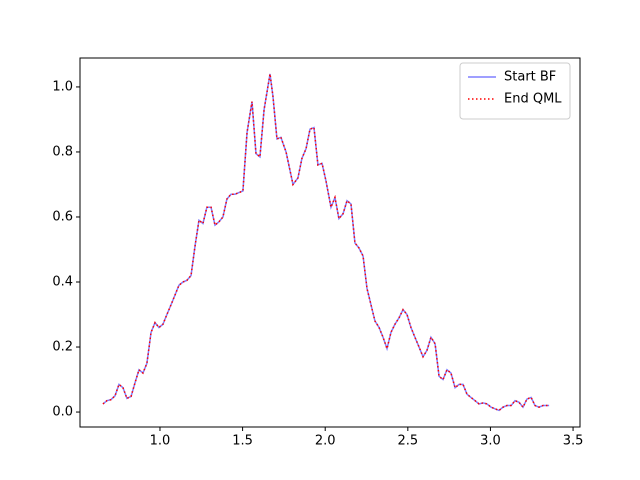 The width and height of the screenshot is (640, 480). What do you see at coordinates (490, 441) in the screenshot?
I see `x-tick-label: 3.0` at bounding box center [490, 441].